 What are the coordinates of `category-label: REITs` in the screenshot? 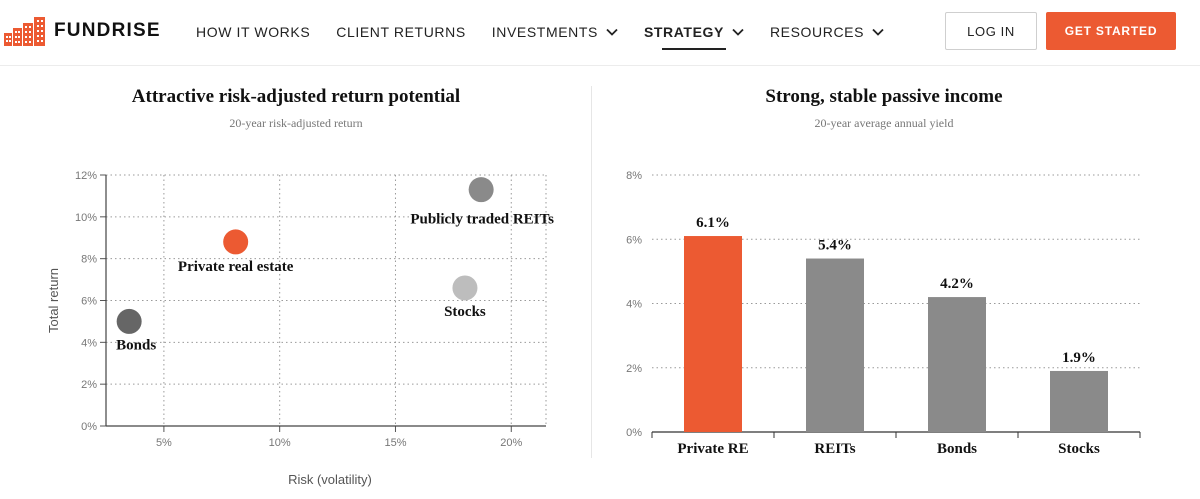 It's located at (834, 449).